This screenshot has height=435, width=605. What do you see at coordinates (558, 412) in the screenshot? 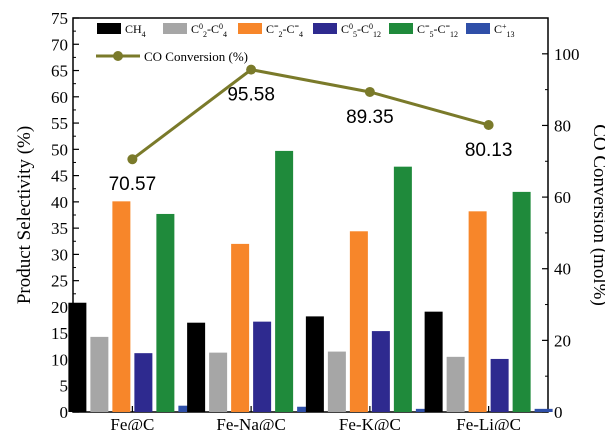
I see `y2-tick-label: 0` at bounding box center [558, 412].